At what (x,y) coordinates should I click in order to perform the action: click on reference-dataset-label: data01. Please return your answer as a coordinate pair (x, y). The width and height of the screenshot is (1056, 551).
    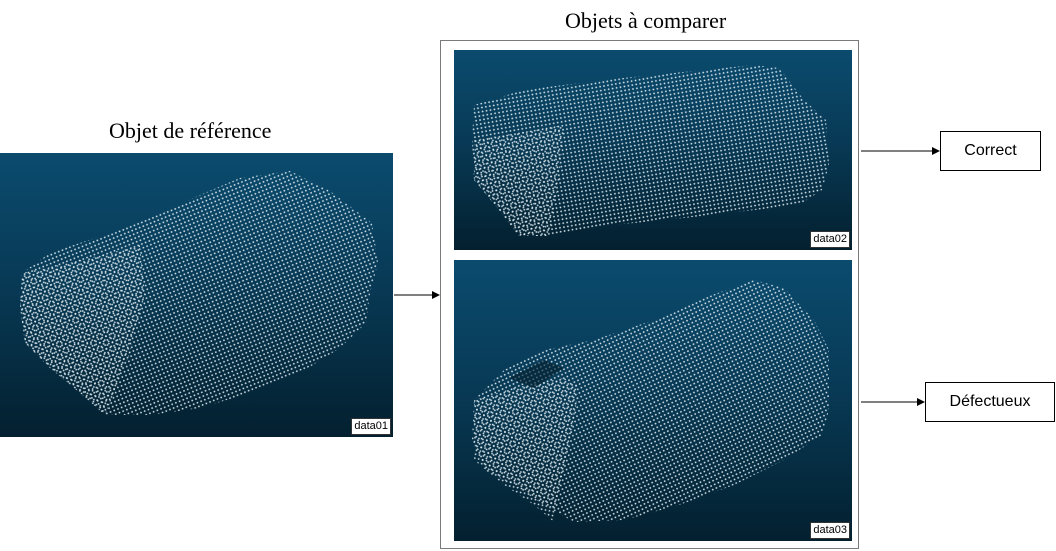
    Looking at the image, I should click on (371, 426).